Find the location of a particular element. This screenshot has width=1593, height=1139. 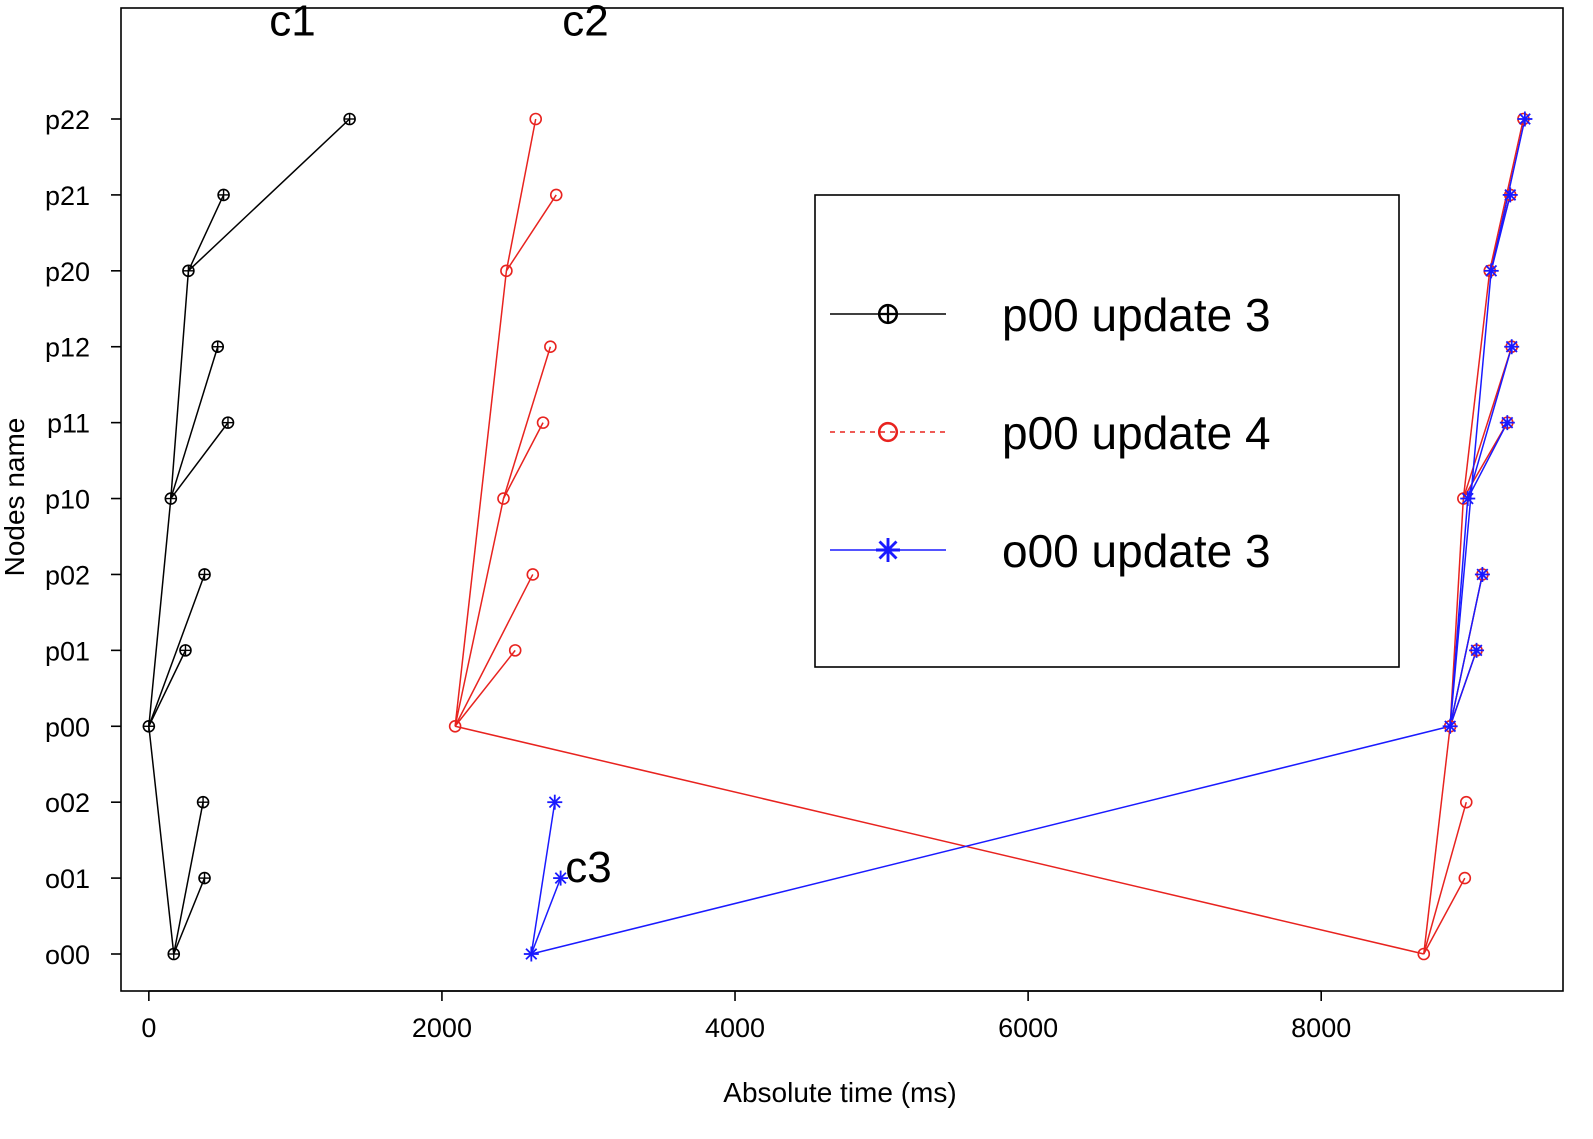

y-tick-label: p02 is located at coordinates (67, 575).